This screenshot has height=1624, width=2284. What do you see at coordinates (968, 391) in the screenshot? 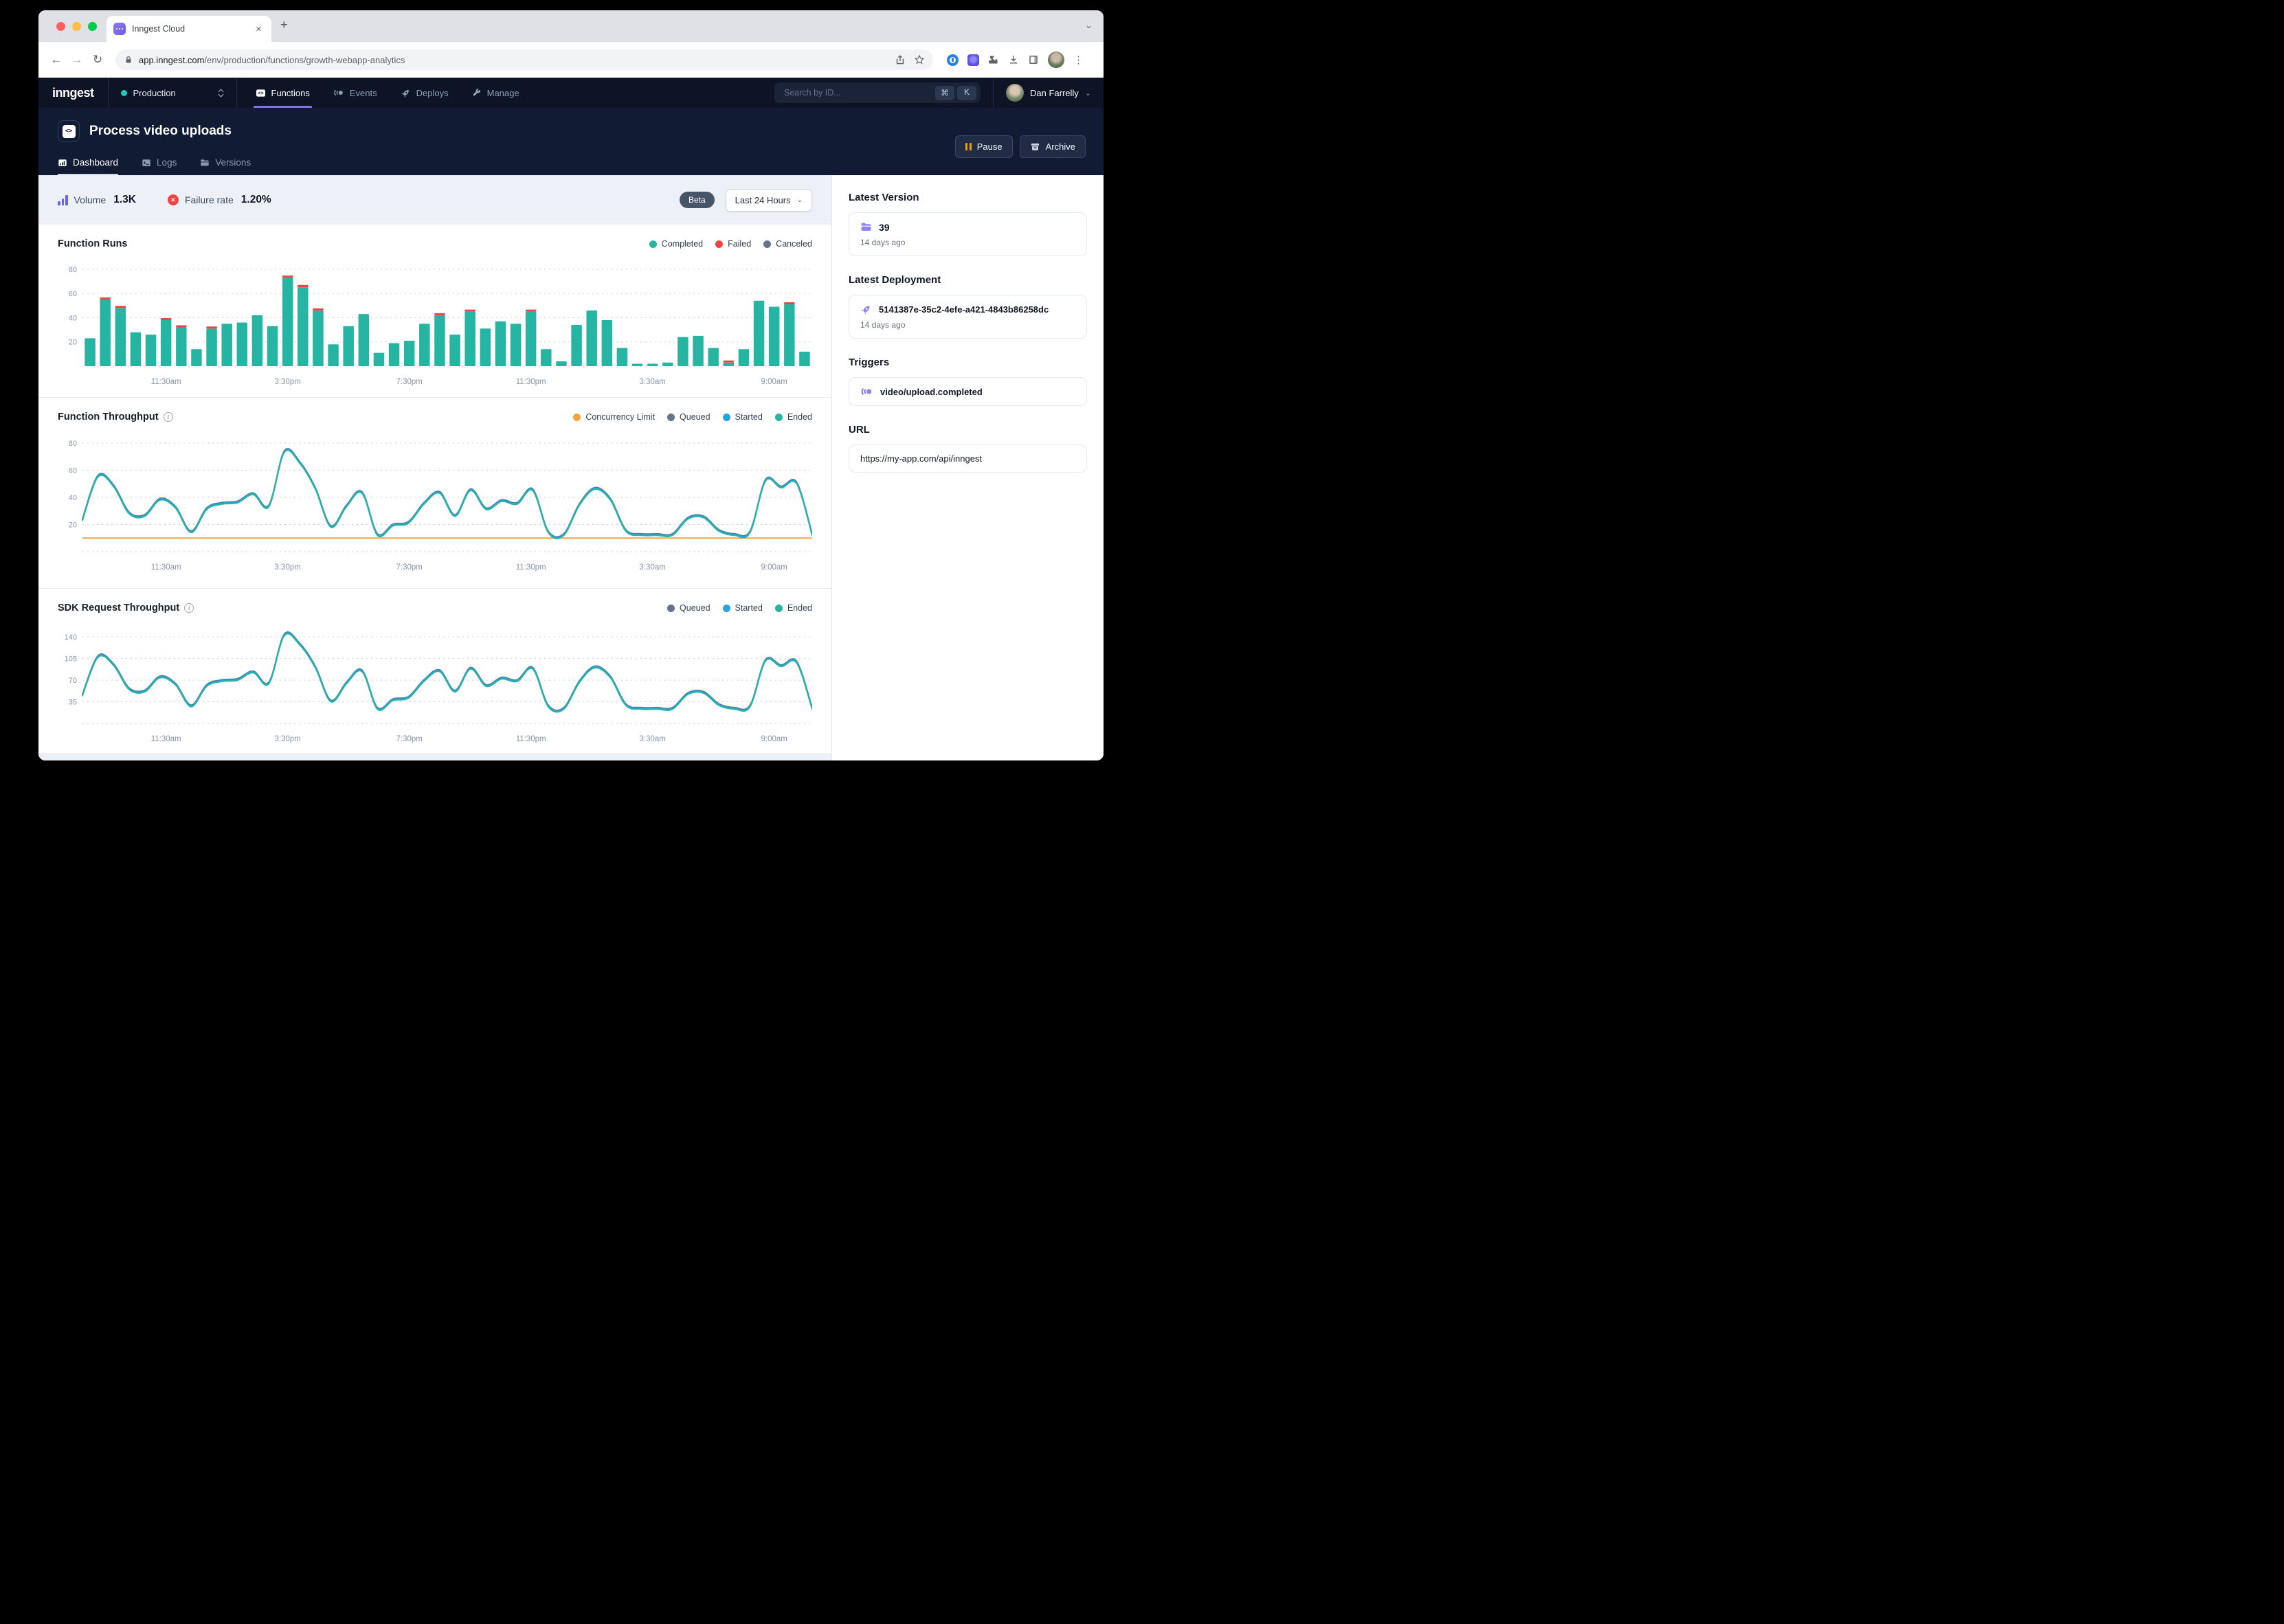
I see `trigger-card: video/upload.completed` at bounding box center [968, 391].